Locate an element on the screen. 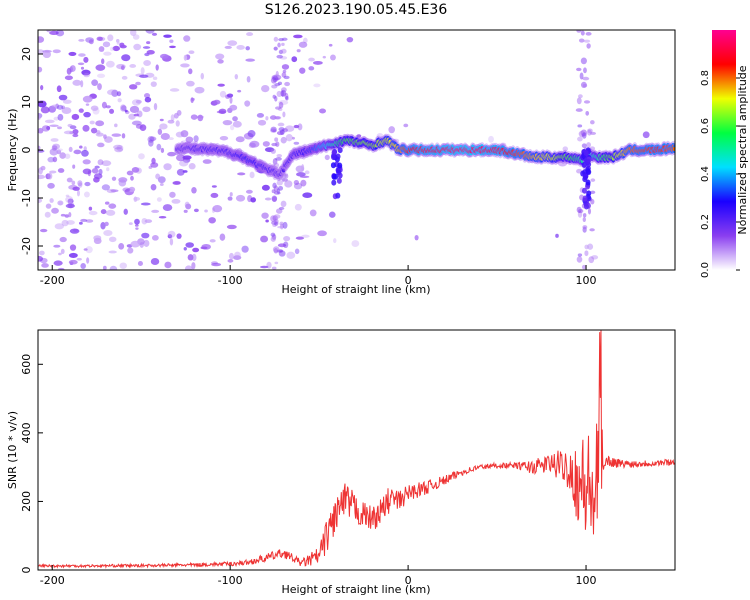  y-tick-label: 10 is located at coordinates (26, 102).